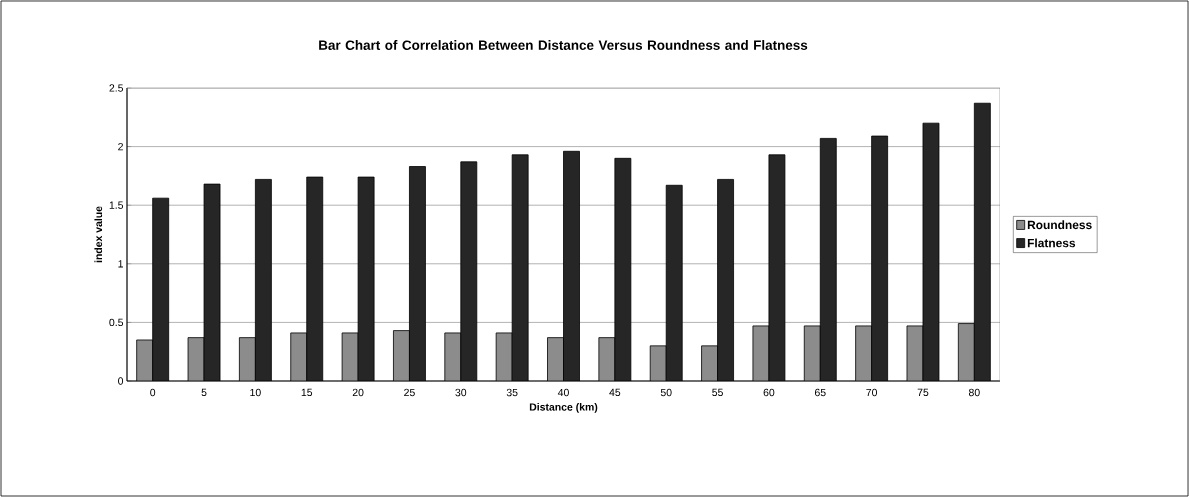 This screenshot has height=497, width=1189. I want to click on x-tick-label: 45, so click(615, 392).